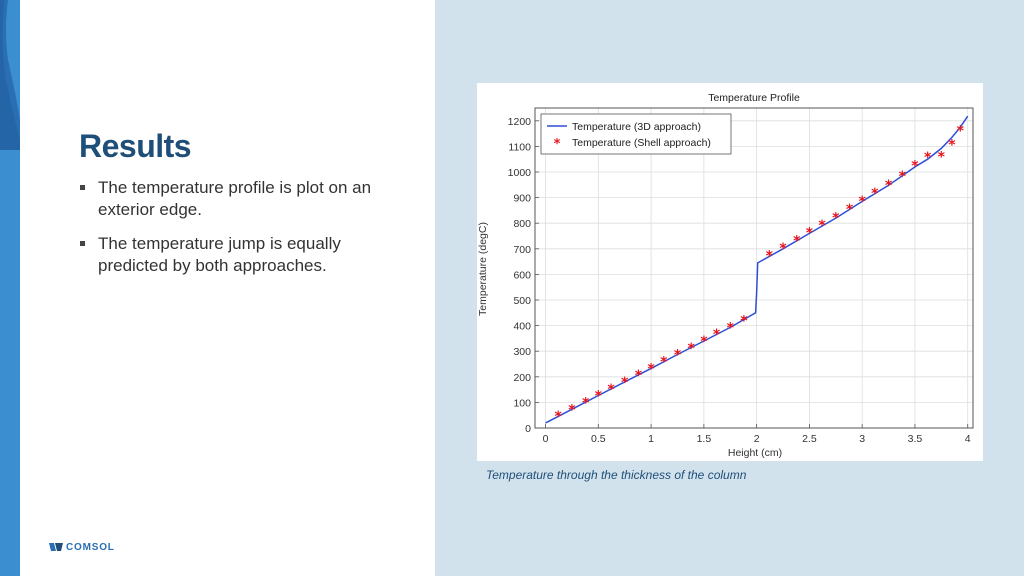  What do you see at coordinates (522, 224) in the screenshot?
I see `y-tick-label: 800` at bounding box center [522, 224].